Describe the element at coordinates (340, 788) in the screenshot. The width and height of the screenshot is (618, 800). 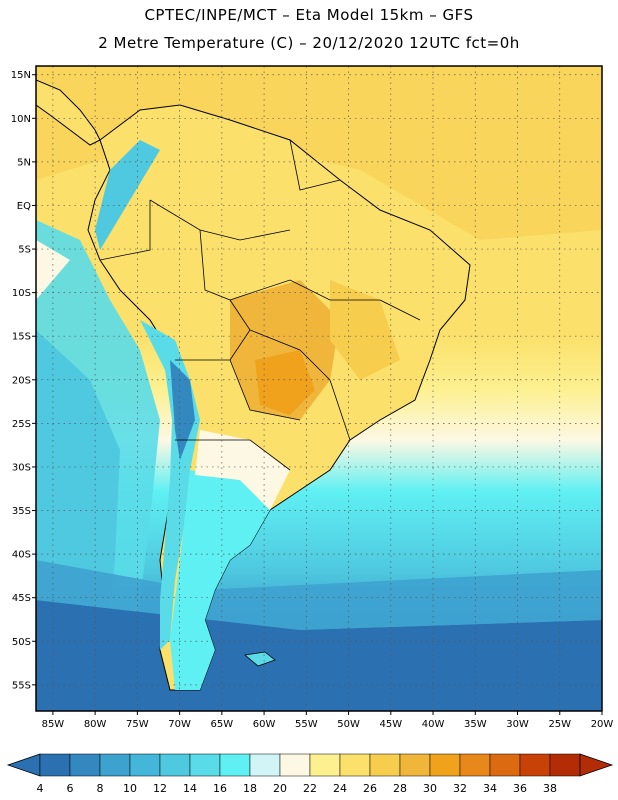
I see `colorbar-tick-label: 24` at that location.